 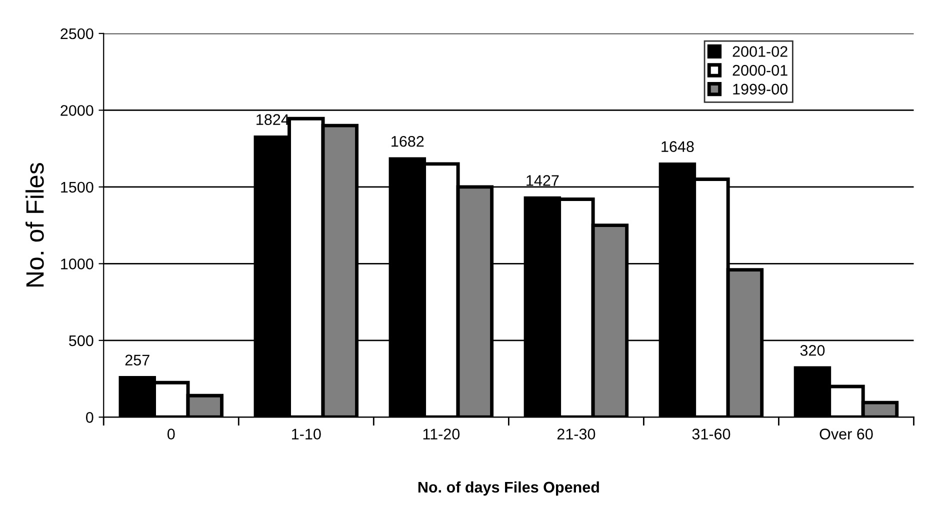 What do you see at coordinates (35, 224) in the screenshot?
I see `y-axis-title: No. of Files` at bounding box center [35, 224].